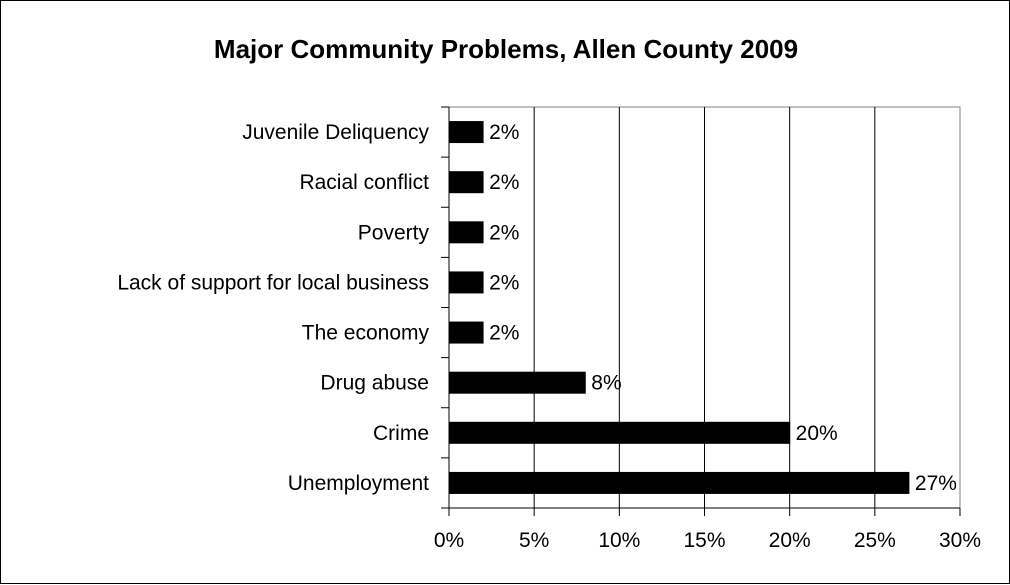 The width and height of the screenshot is (1010, 585). Describe the element at coordinates (504, 132) in the screenshot. I see `data-label-0: 2%` at that location.